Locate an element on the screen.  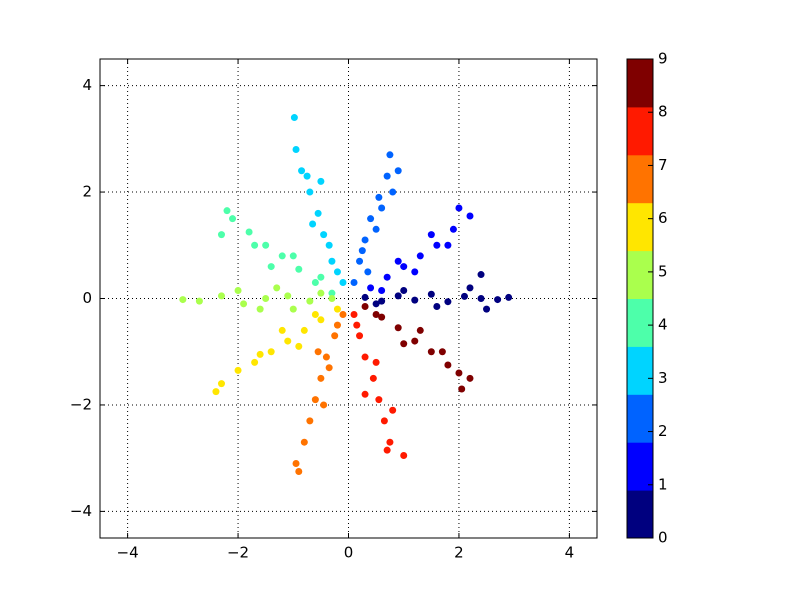
colorbar-tick-label: 2 is located at coordinates (663, 431).